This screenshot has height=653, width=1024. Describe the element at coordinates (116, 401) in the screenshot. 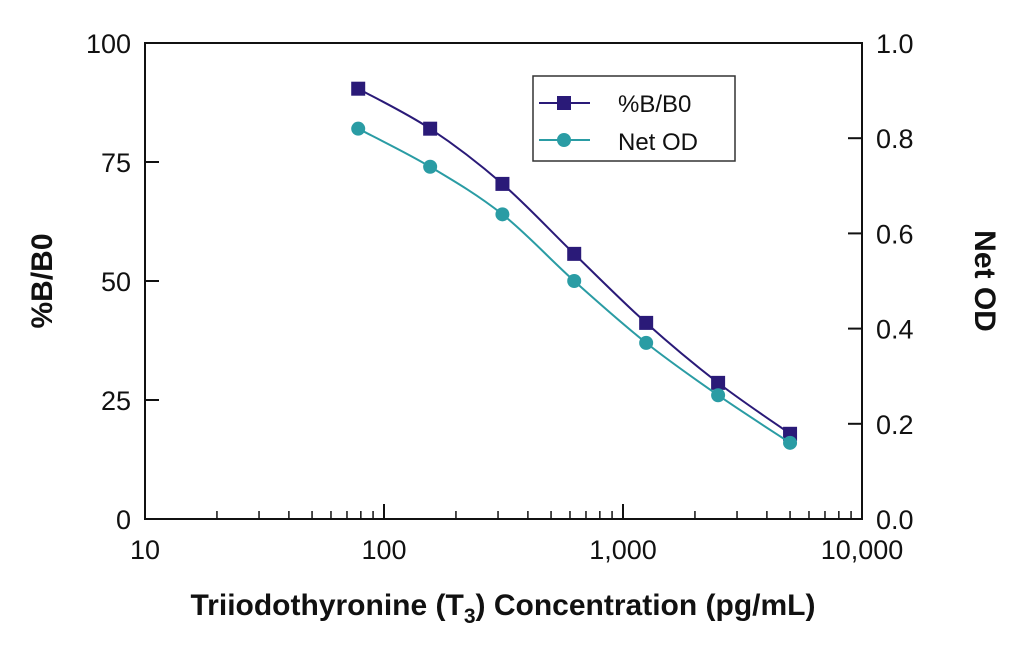

I see `y-tick-label: 25` at that location.